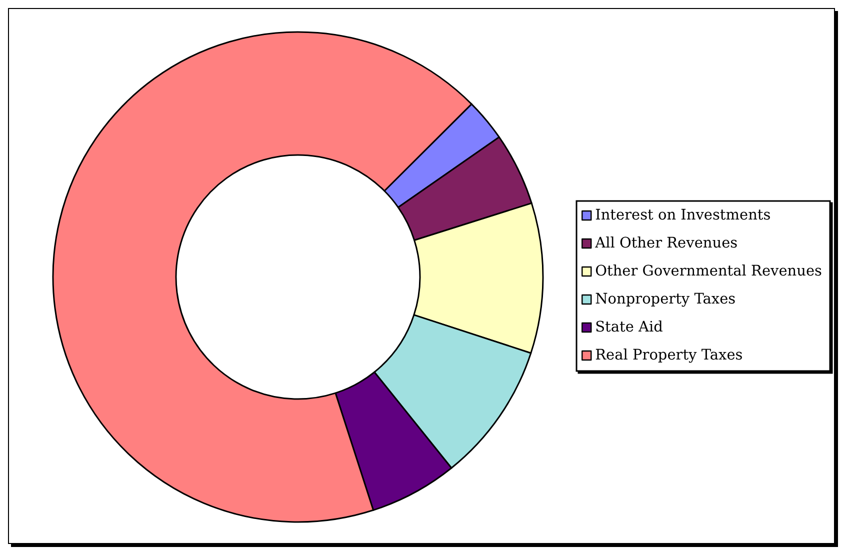 The image size is (844, 552). I want to click on legend-label: All Other Revenues, so click(666, 244).